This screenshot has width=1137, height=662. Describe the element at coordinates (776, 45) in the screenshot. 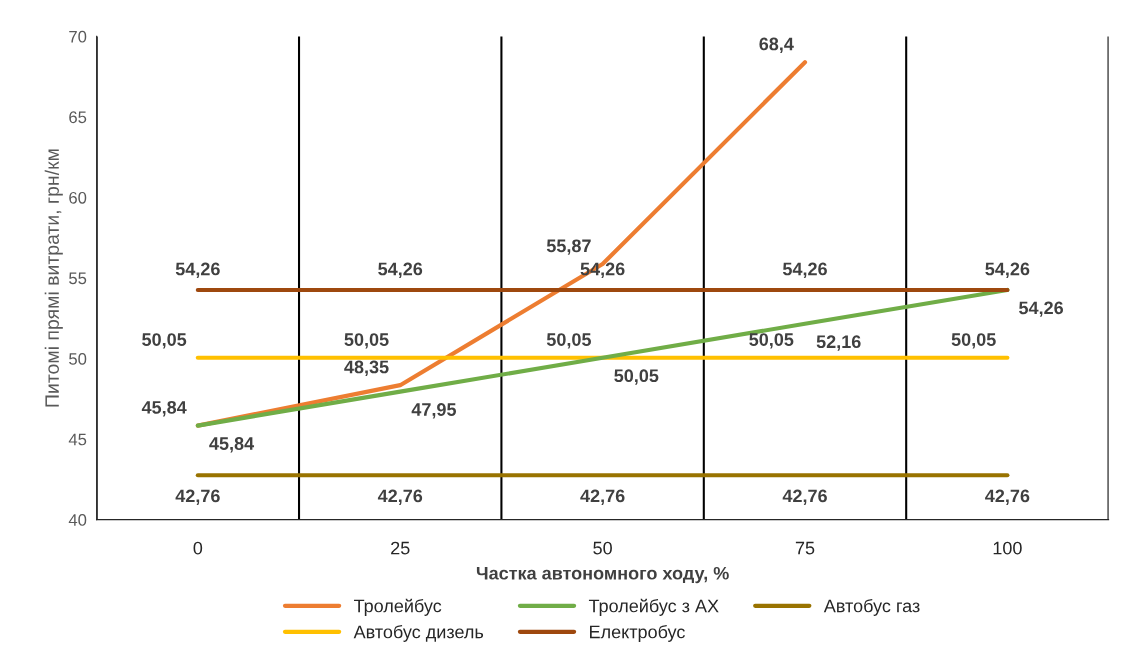

I see `data-label: 68,4` at that location.